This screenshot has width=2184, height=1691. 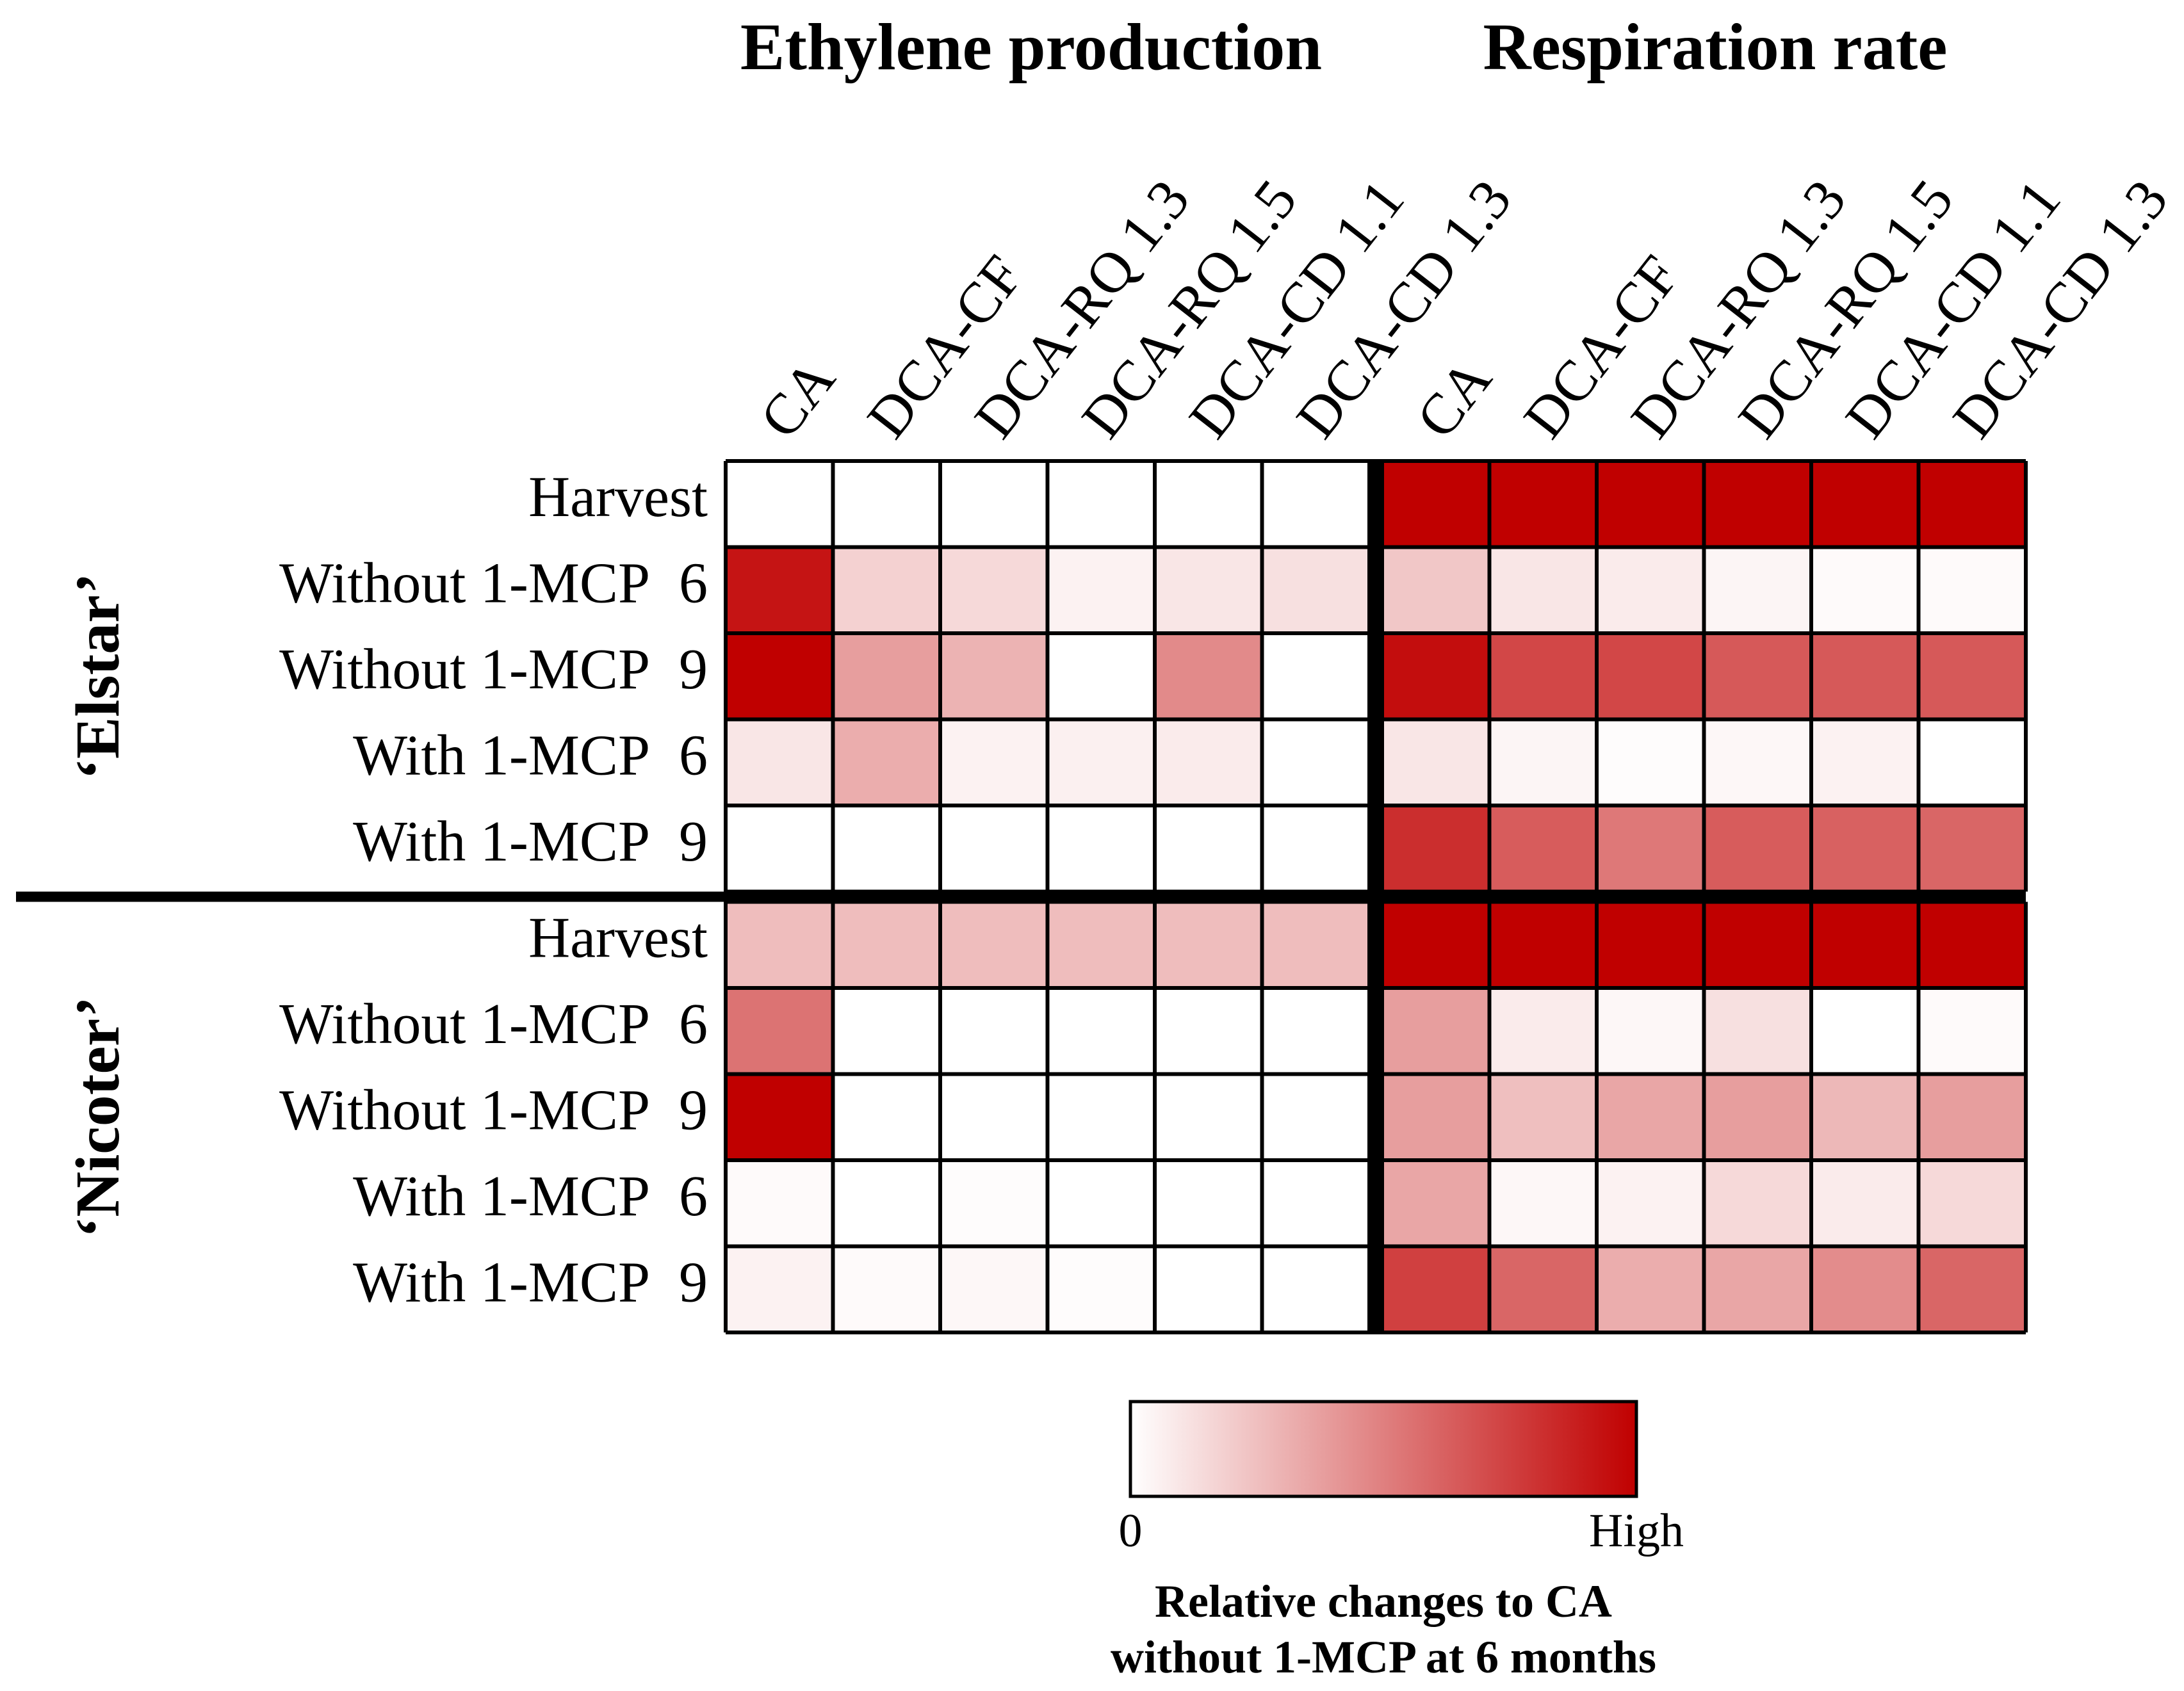 I want to click on colorbar-min-label: 0, so click(x=1131, y=1531).